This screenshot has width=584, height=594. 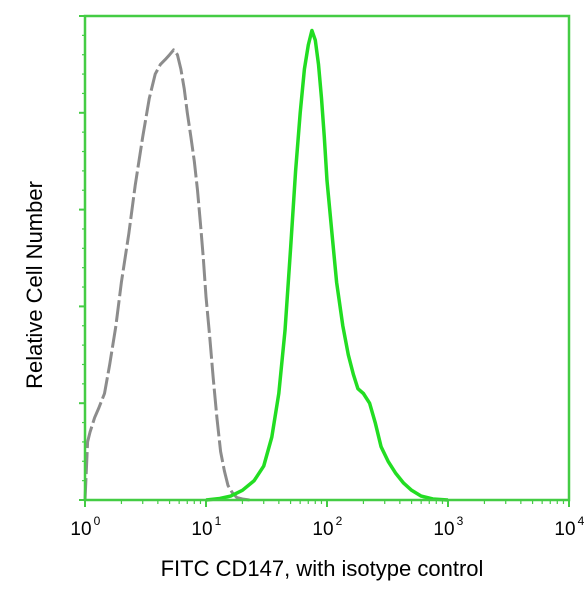 I want to click on x-tick-label: 10 1, so click(x=206, y=527).